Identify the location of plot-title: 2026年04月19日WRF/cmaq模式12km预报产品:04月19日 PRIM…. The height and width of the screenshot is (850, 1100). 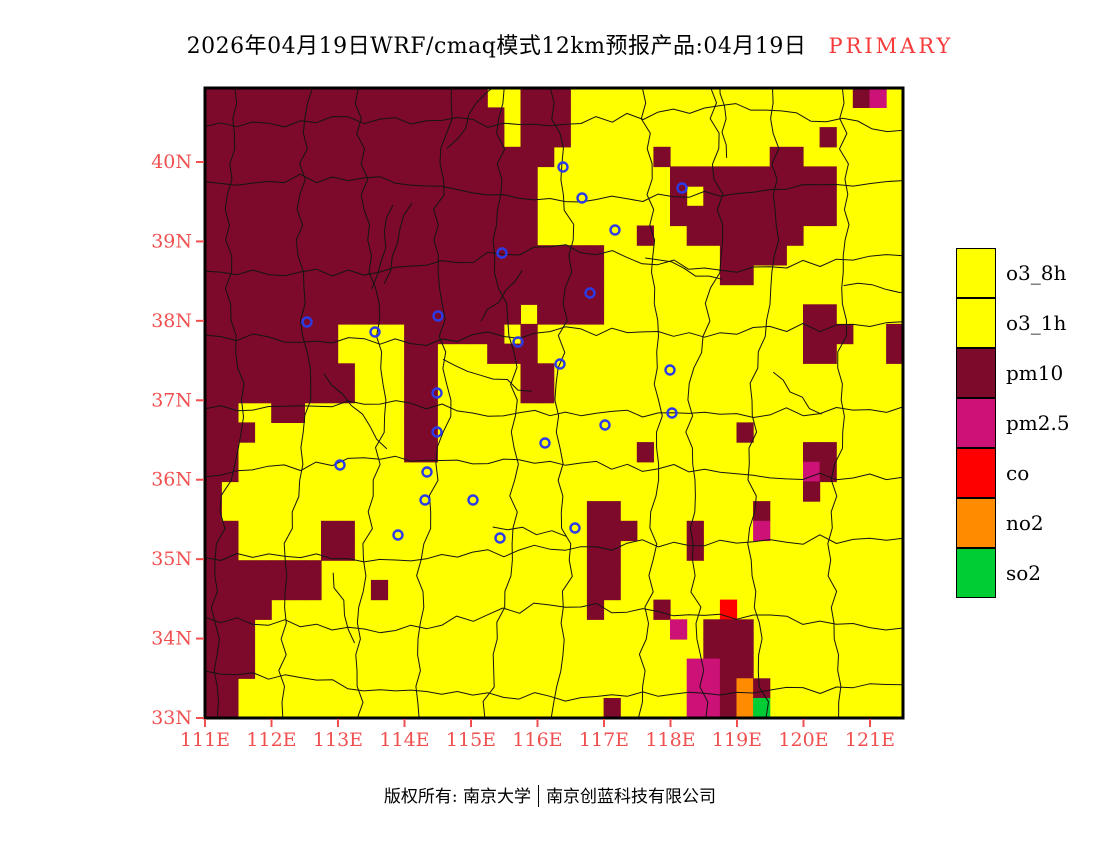
(570, 44).